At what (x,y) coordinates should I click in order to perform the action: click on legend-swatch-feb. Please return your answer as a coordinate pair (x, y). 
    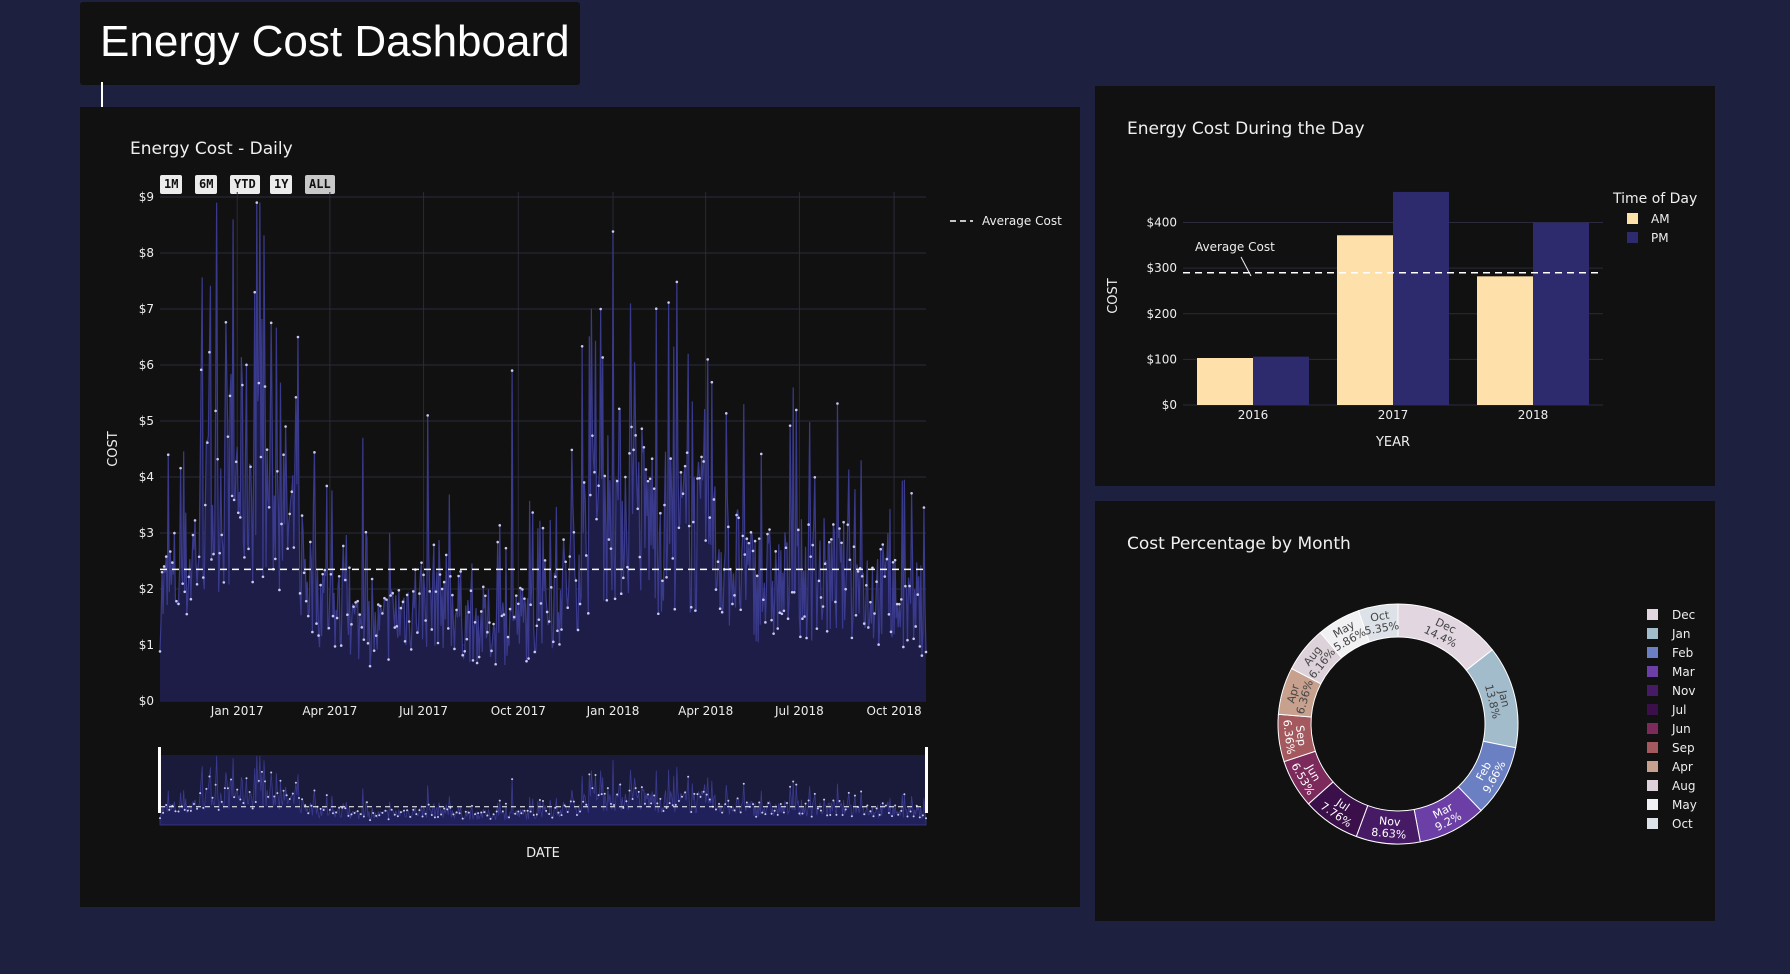
    Looking at the image, I should click on (1652, 652).